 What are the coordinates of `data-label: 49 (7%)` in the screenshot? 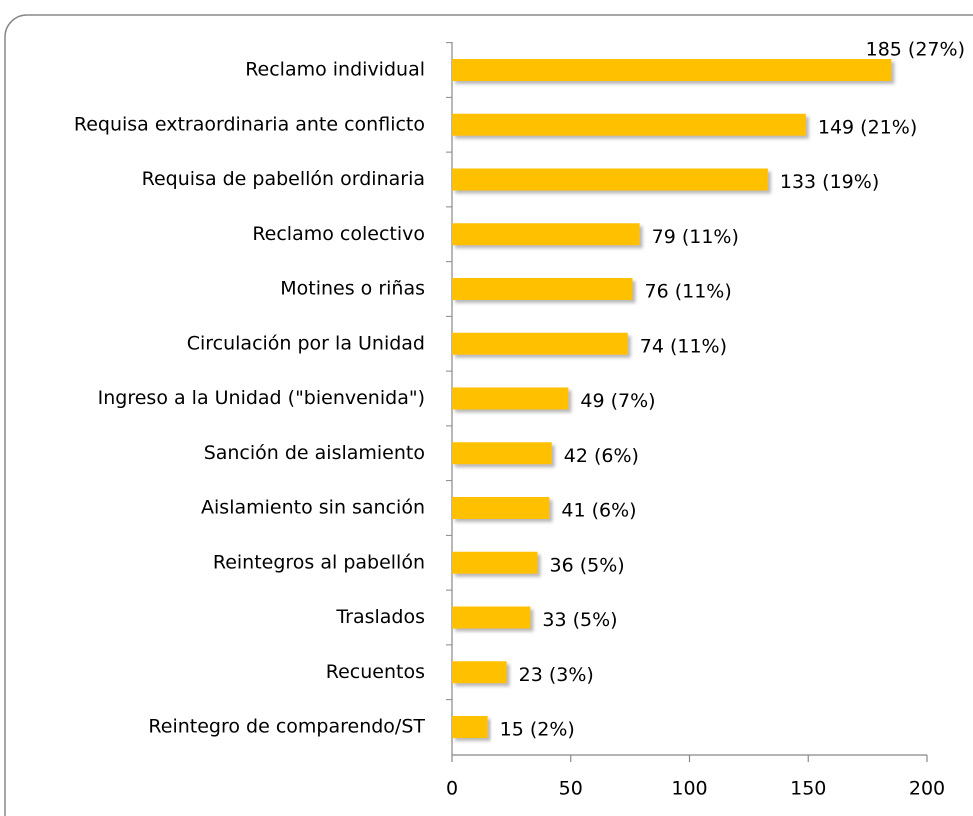 It's located at (617, 401).